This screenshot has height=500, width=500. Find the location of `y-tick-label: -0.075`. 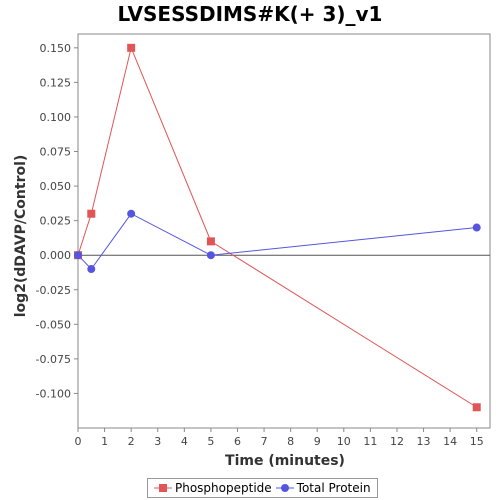

y-tick-label: -0.075 is located at coordinates (53, 359).